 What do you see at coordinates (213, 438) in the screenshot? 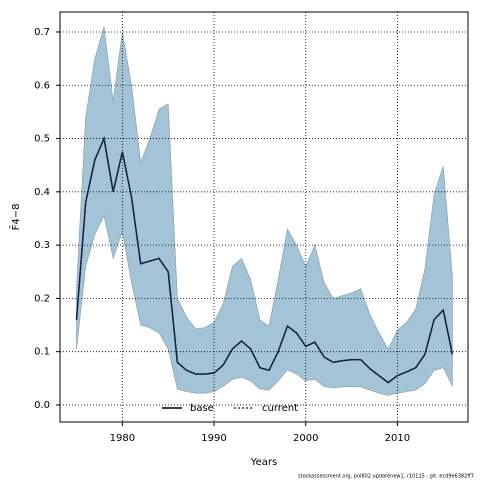
I see `x-tick-label: 1990` at bounding box center [213, 438].